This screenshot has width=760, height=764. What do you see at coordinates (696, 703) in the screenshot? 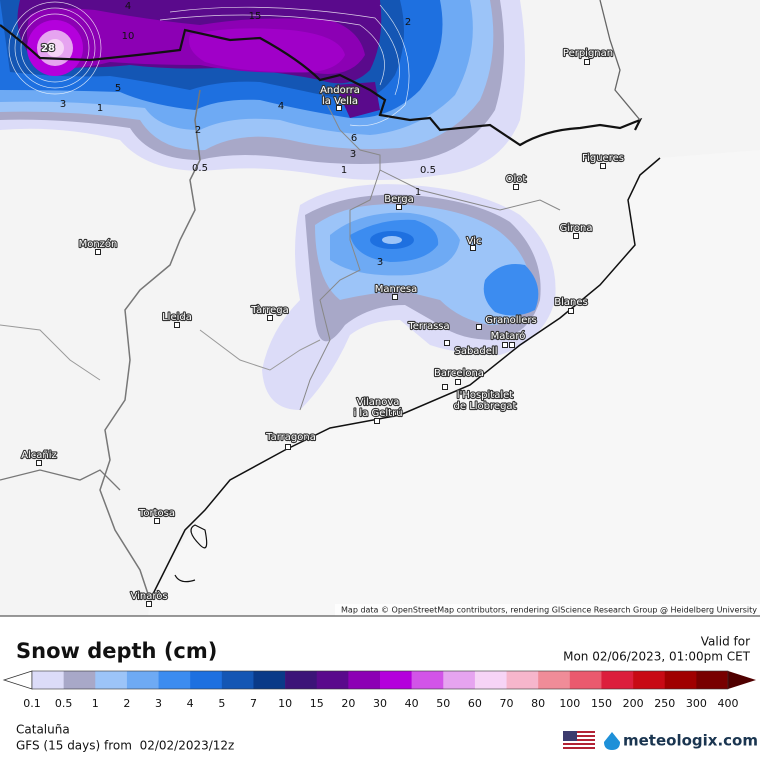
I see `colorbar-tick-label: 300` at bounding box center [696, 703].